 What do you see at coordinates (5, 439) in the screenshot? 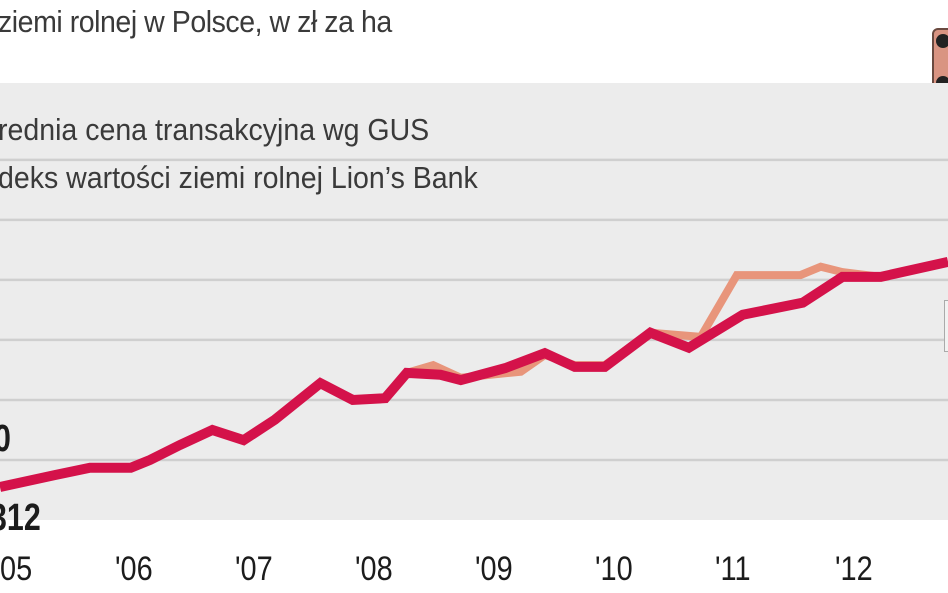
I see `annotation-start-gus: 0` at bounding box center [5, 439].